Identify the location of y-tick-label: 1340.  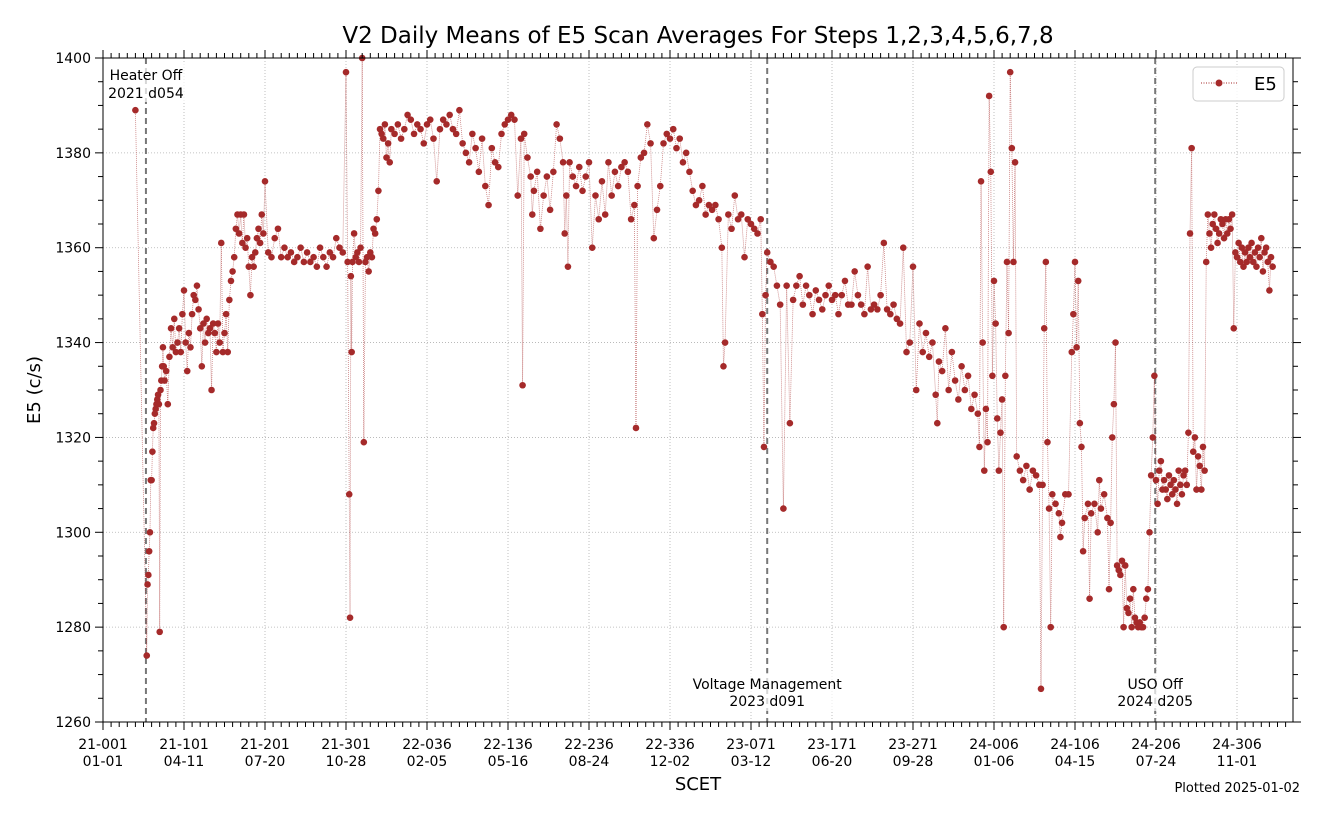
(73, 344).